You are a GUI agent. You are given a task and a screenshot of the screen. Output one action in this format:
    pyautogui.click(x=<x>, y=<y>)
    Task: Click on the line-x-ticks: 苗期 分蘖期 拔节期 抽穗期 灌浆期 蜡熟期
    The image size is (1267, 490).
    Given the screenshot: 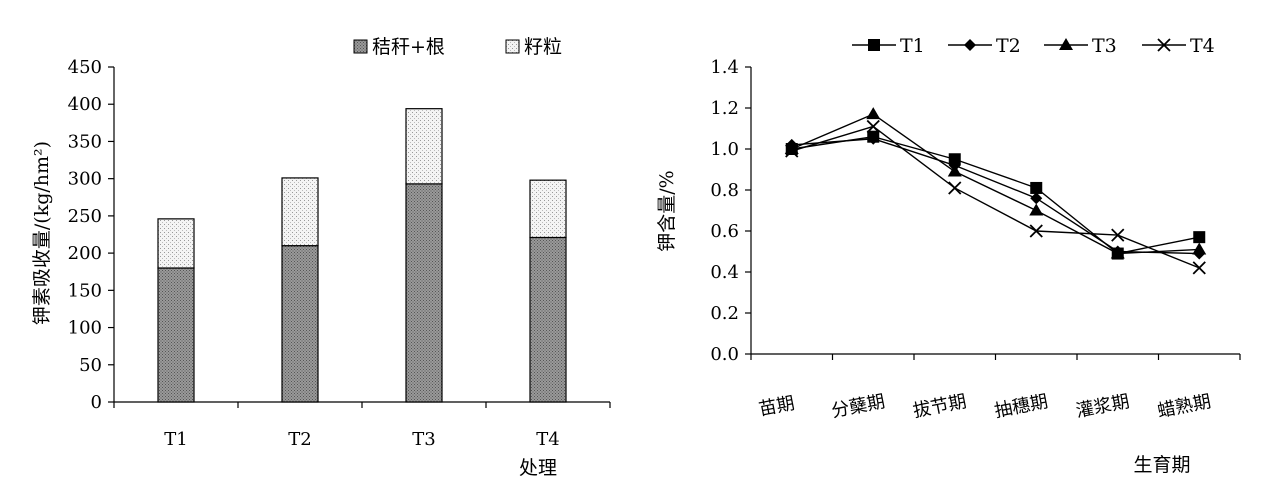 What is the action you would take?
    pyautogui.click(x=995, y=388)
    